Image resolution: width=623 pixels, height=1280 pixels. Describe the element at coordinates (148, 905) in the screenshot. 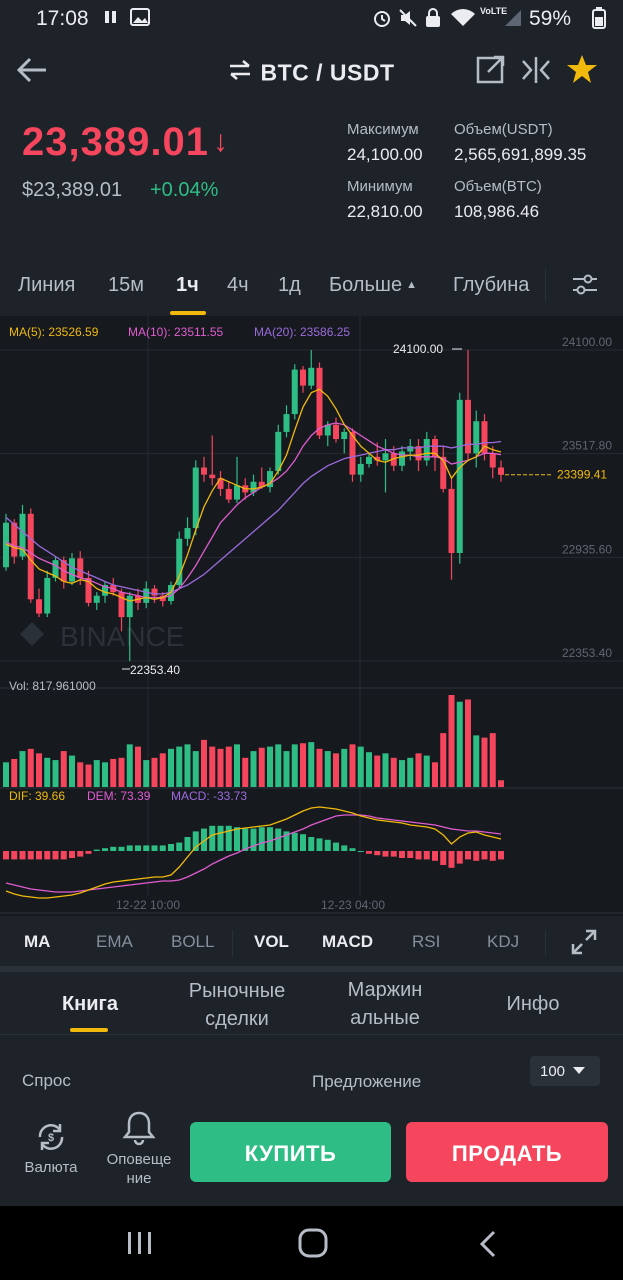

I see `time-label: 12-22 10:00` at that location.